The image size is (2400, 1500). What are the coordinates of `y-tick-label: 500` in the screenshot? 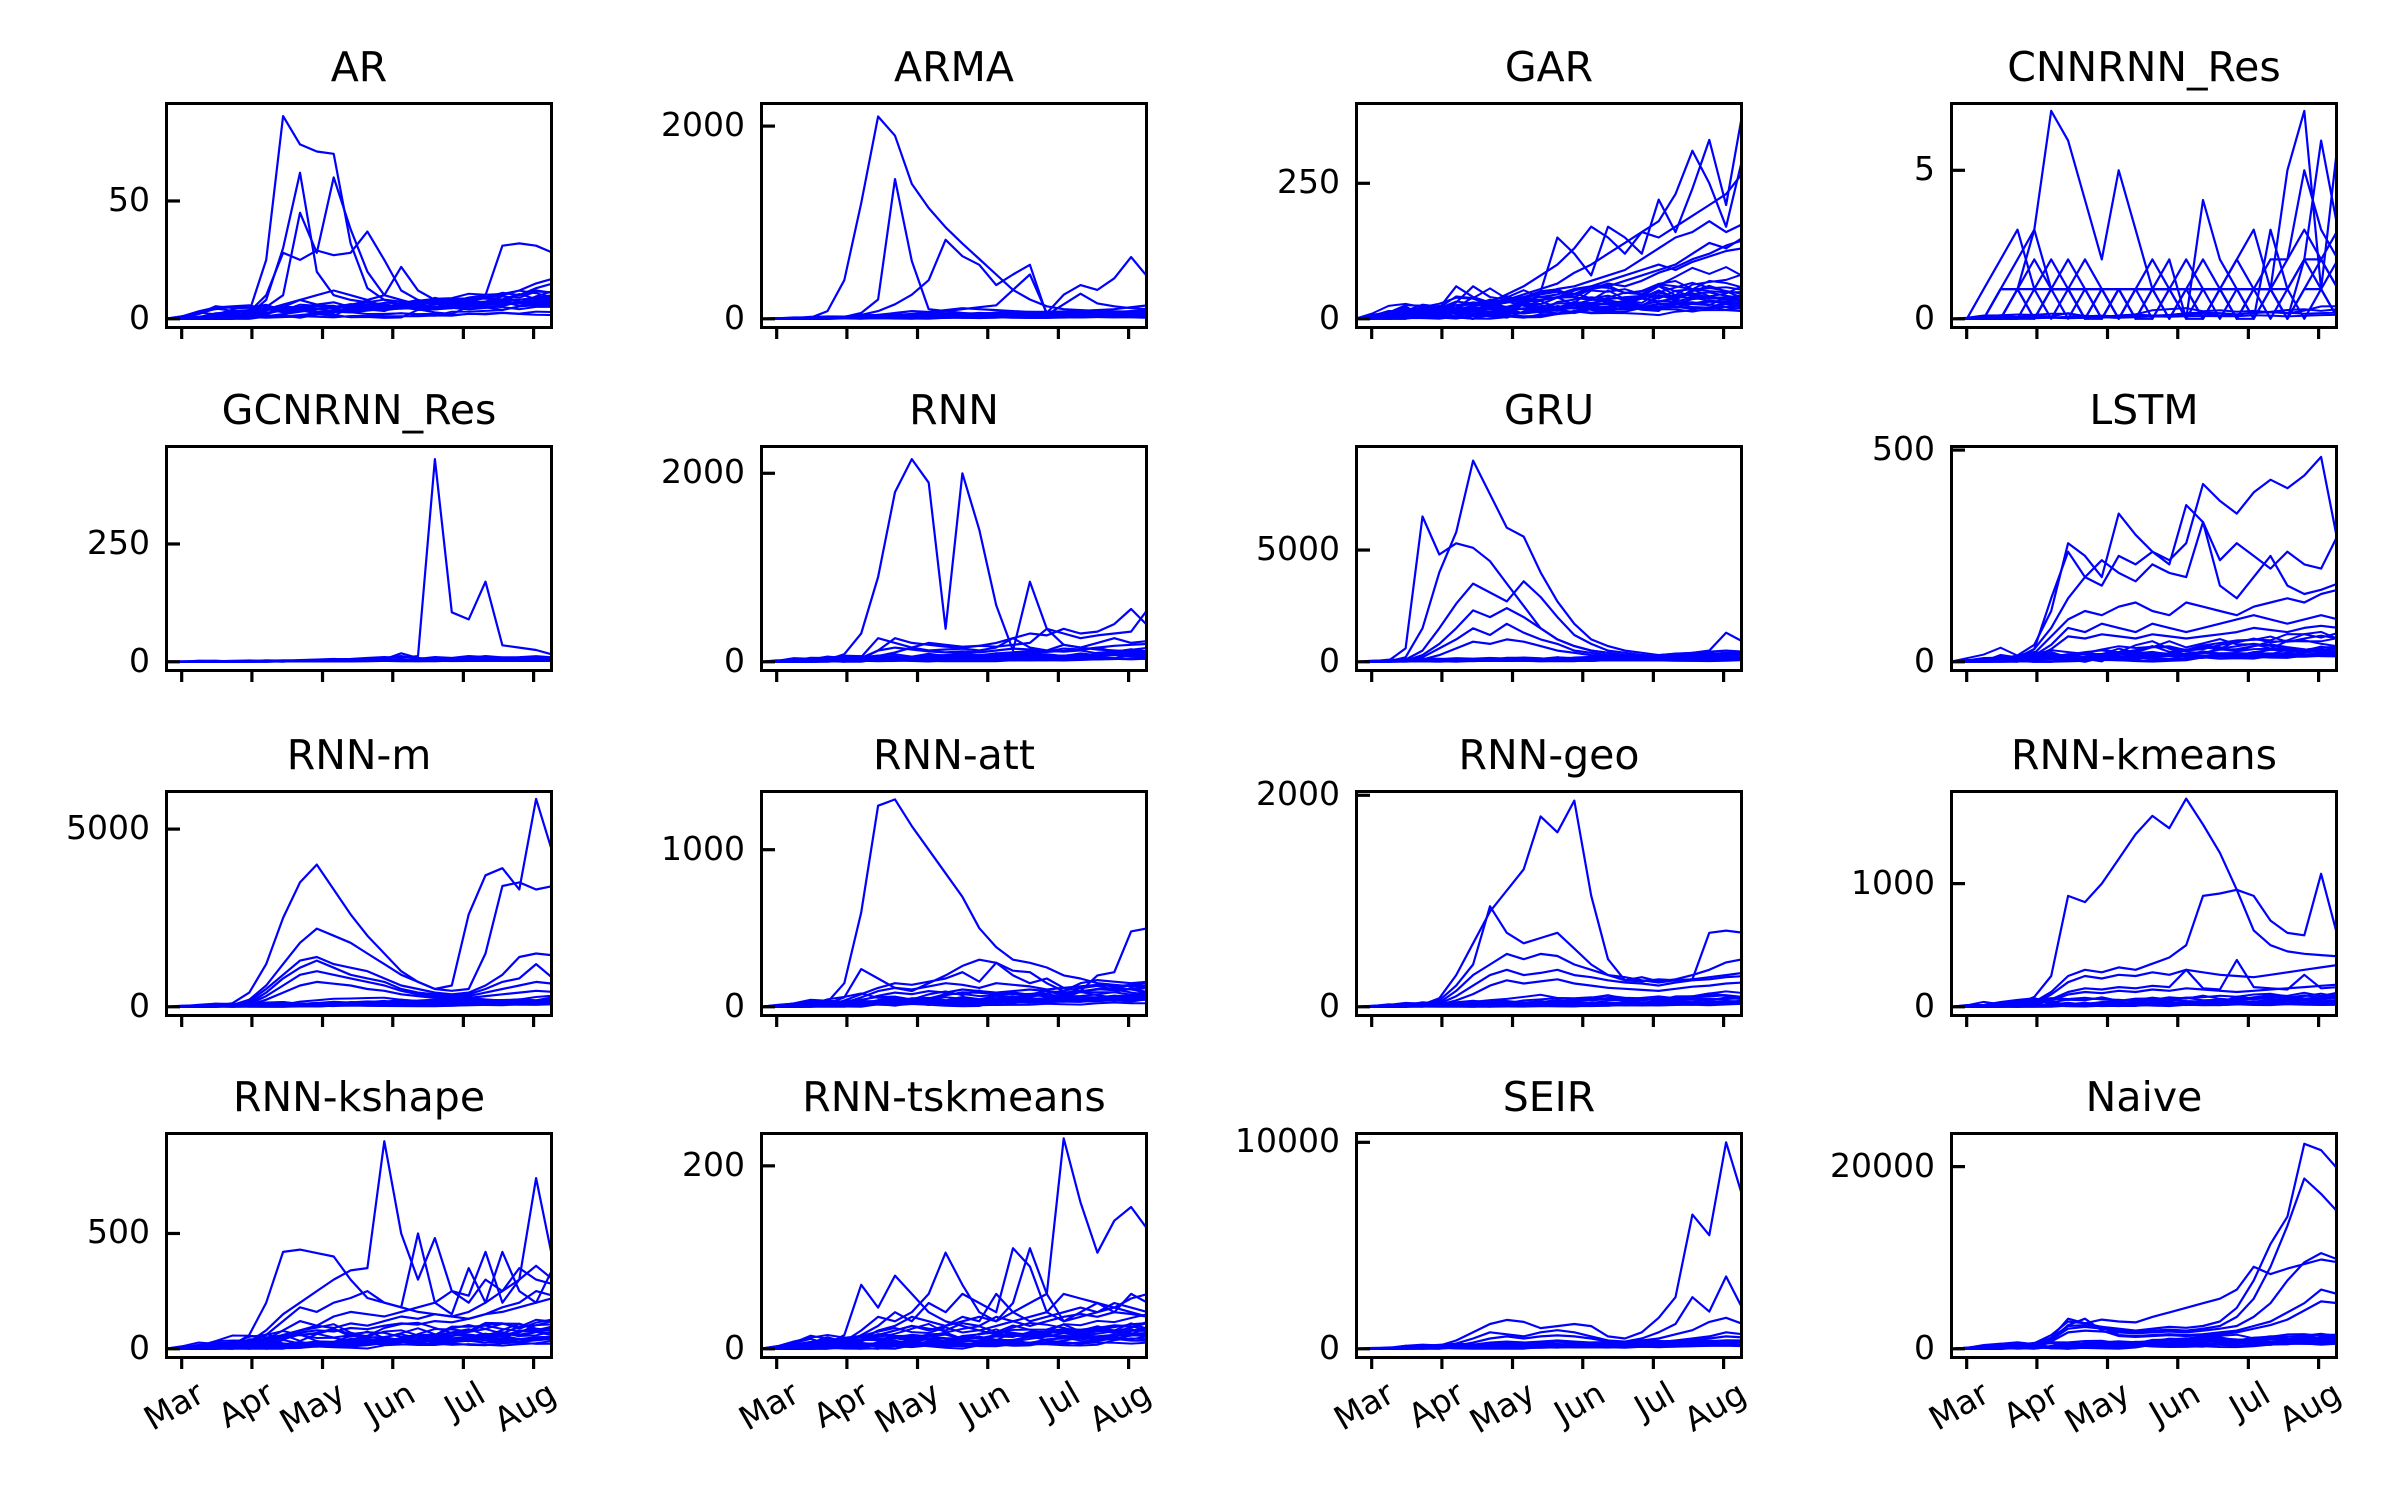 It's located at (1903, 449).